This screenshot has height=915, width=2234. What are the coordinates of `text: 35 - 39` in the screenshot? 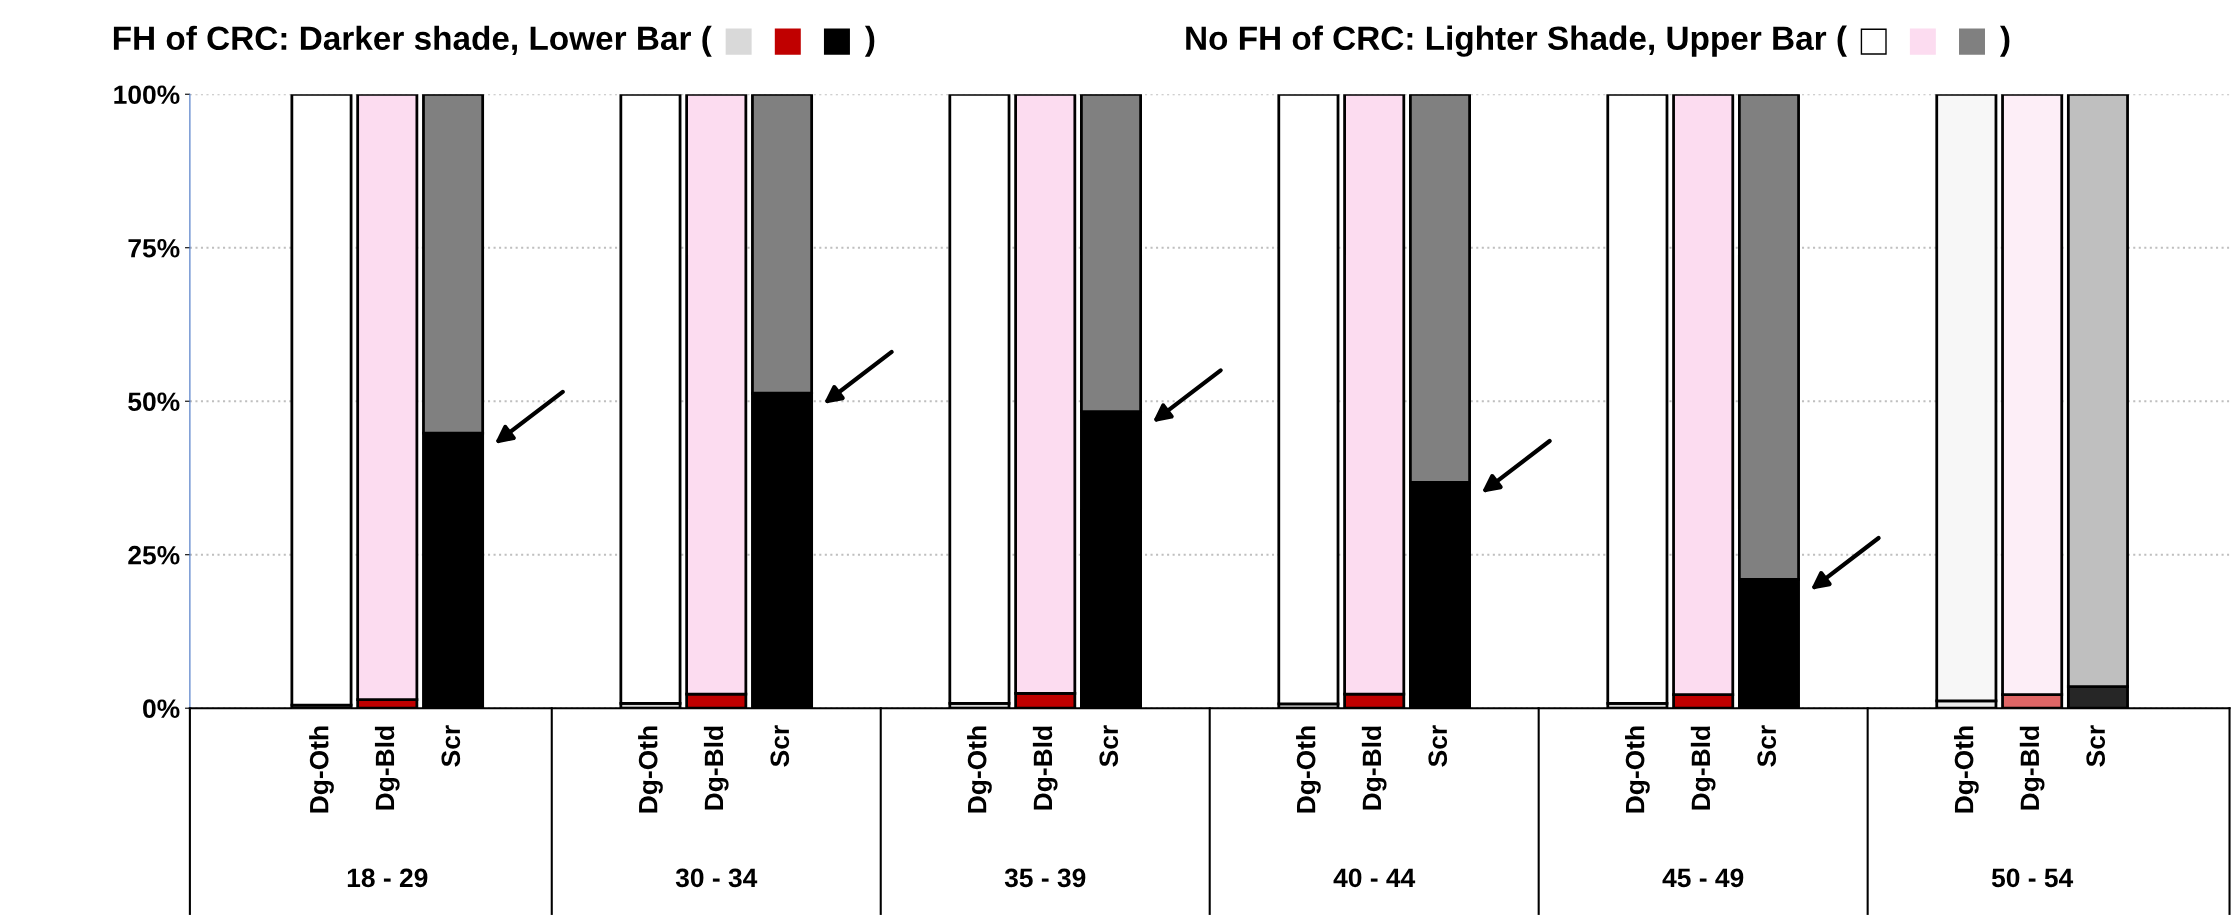 It's located at (1045, 878).